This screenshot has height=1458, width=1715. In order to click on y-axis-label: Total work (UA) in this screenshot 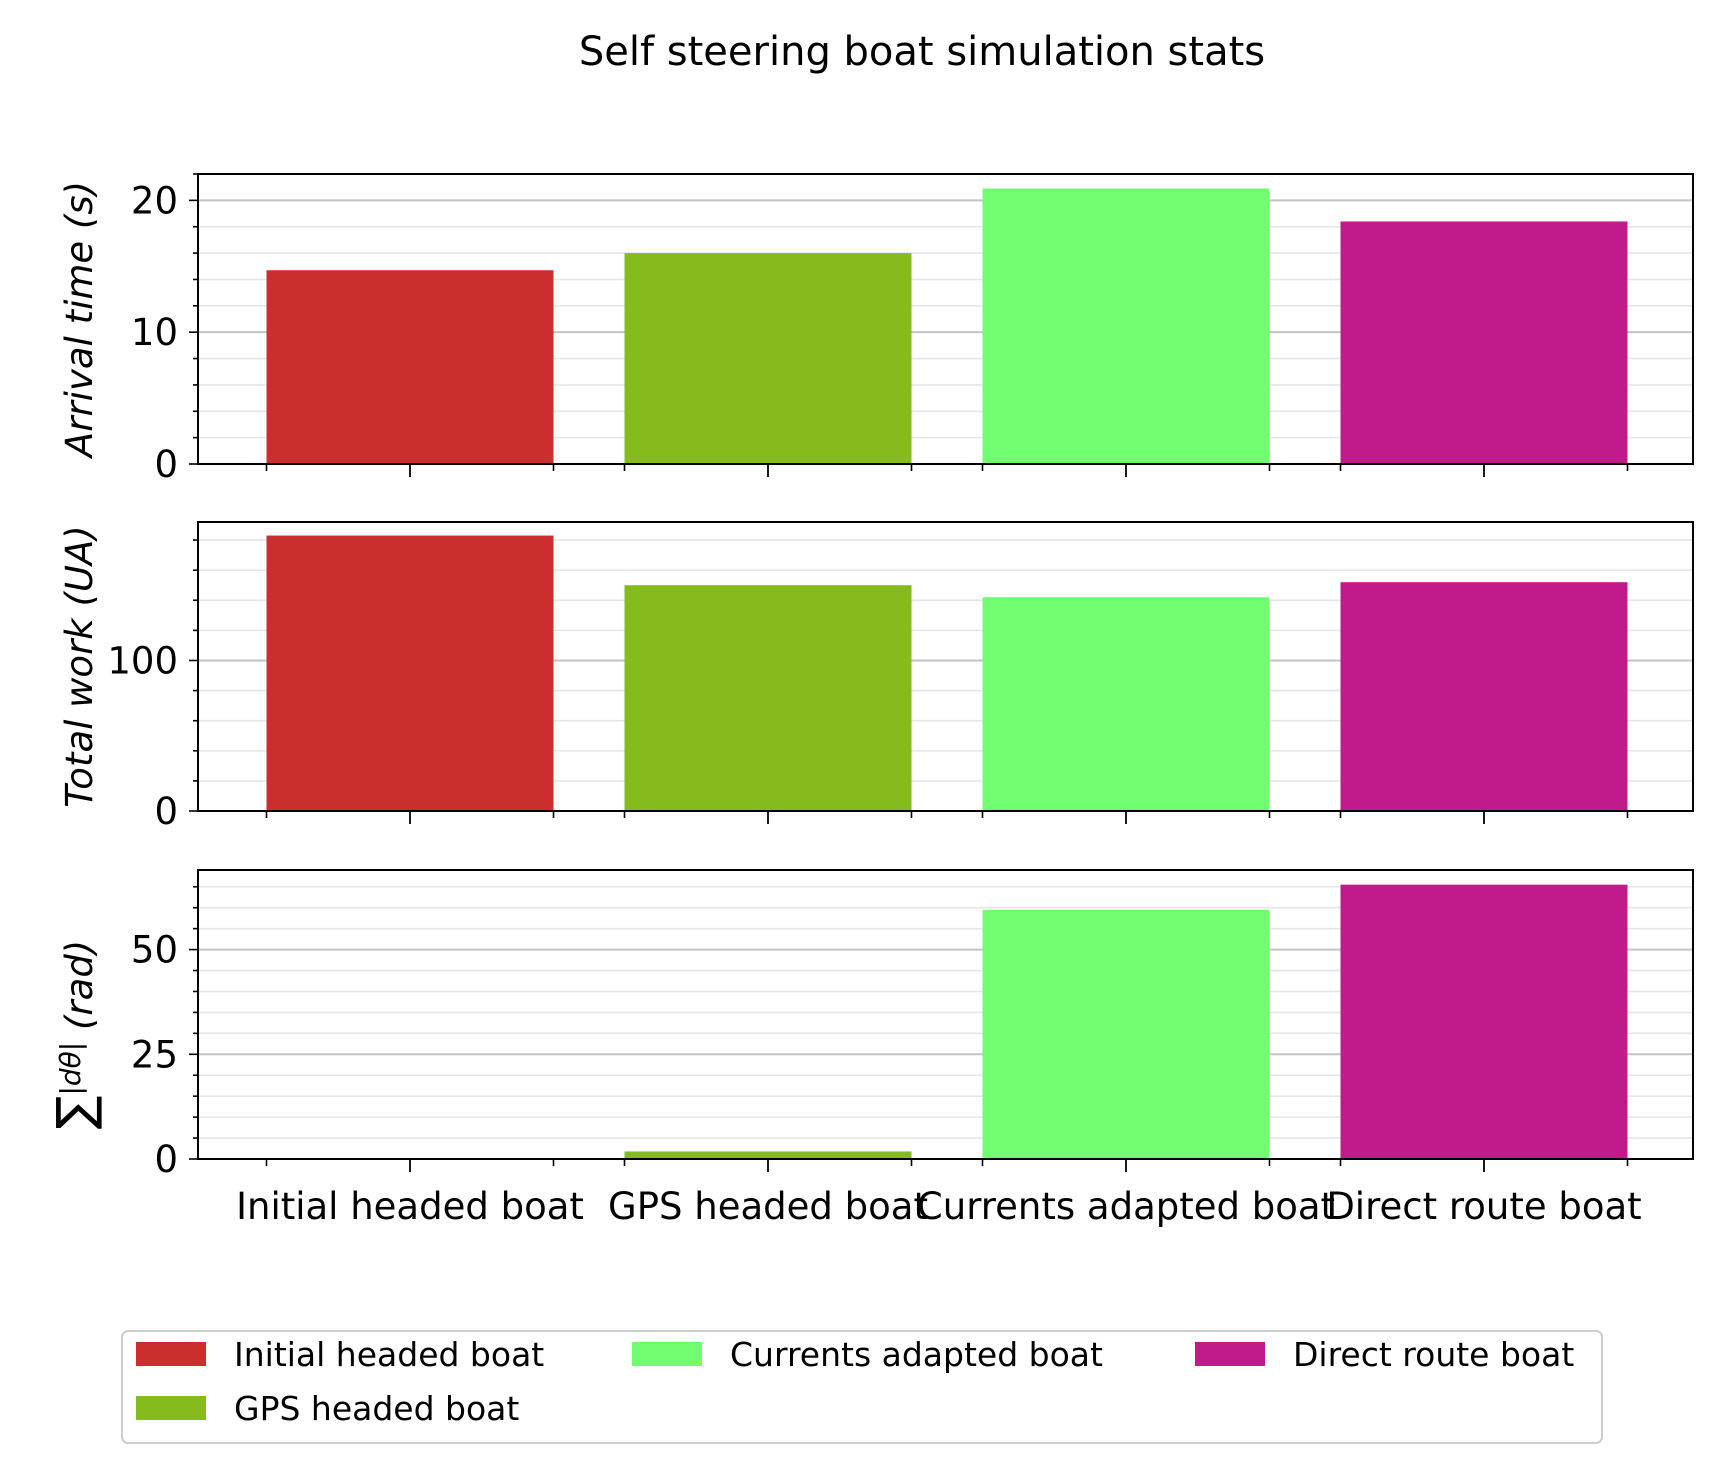, I will do `click(79, 666)`.